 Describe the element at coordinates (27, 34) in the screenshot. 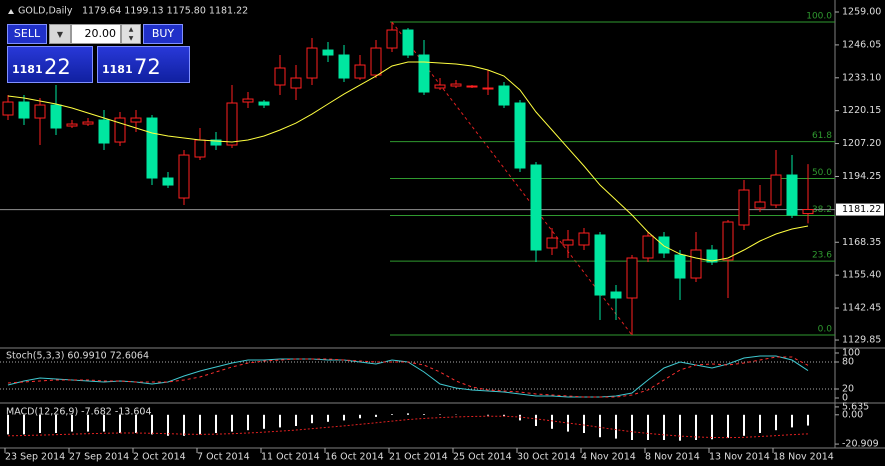

I see `sell-button: SELL` at that location.